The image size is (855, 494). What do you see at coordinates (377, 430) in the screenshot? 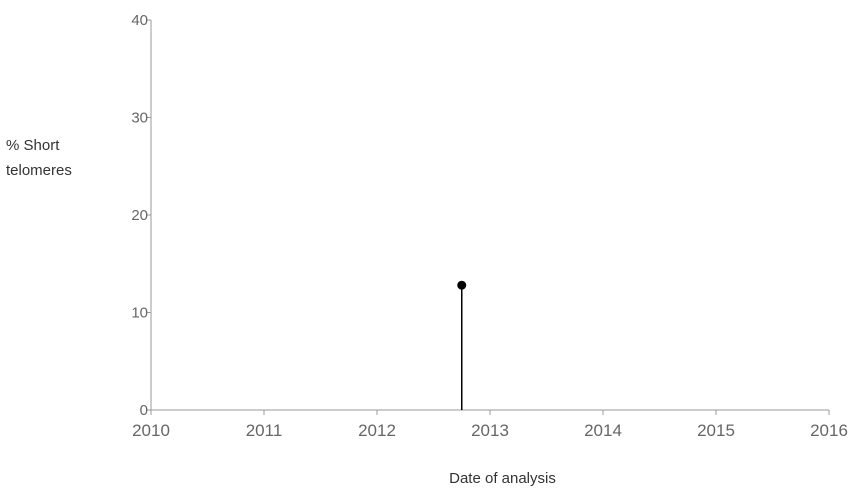
I see `x-tick-label: 2012` at bounding box center [377, 430].